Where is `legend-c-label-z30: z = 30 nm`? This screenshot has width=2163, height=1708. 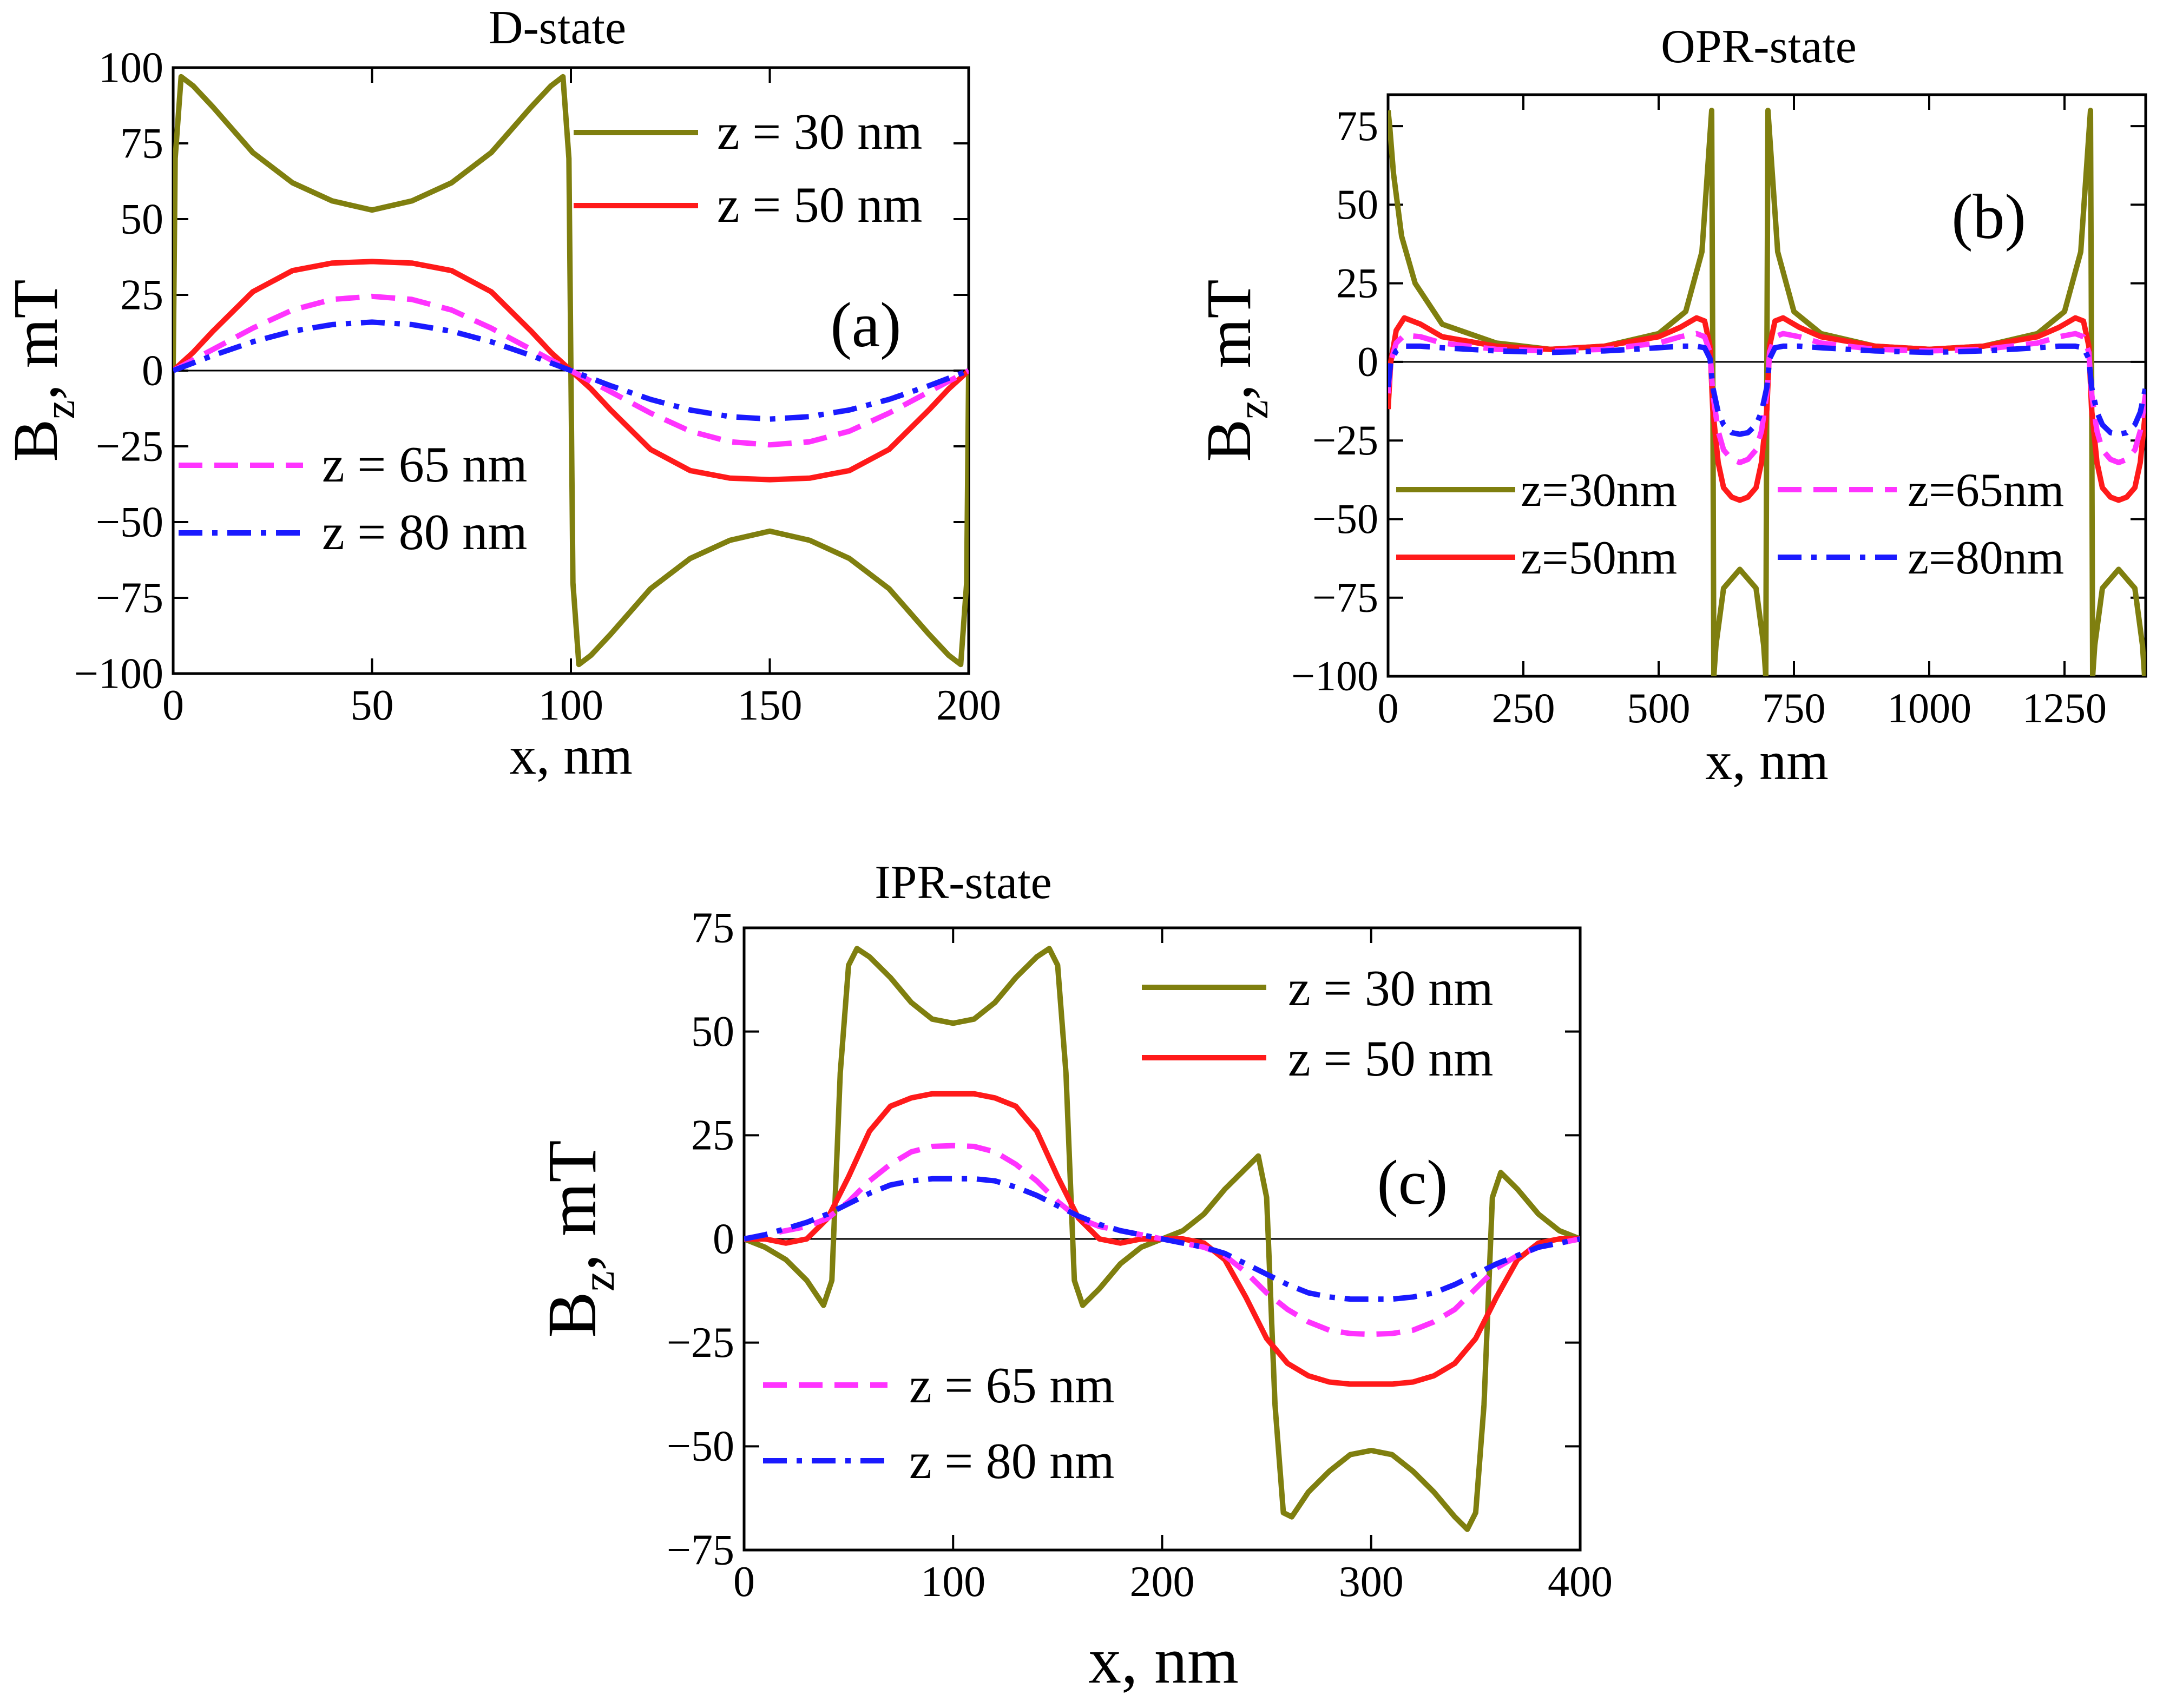
legend-c-label-z30: z = 30 nm is located at coordinates (1390, 988).